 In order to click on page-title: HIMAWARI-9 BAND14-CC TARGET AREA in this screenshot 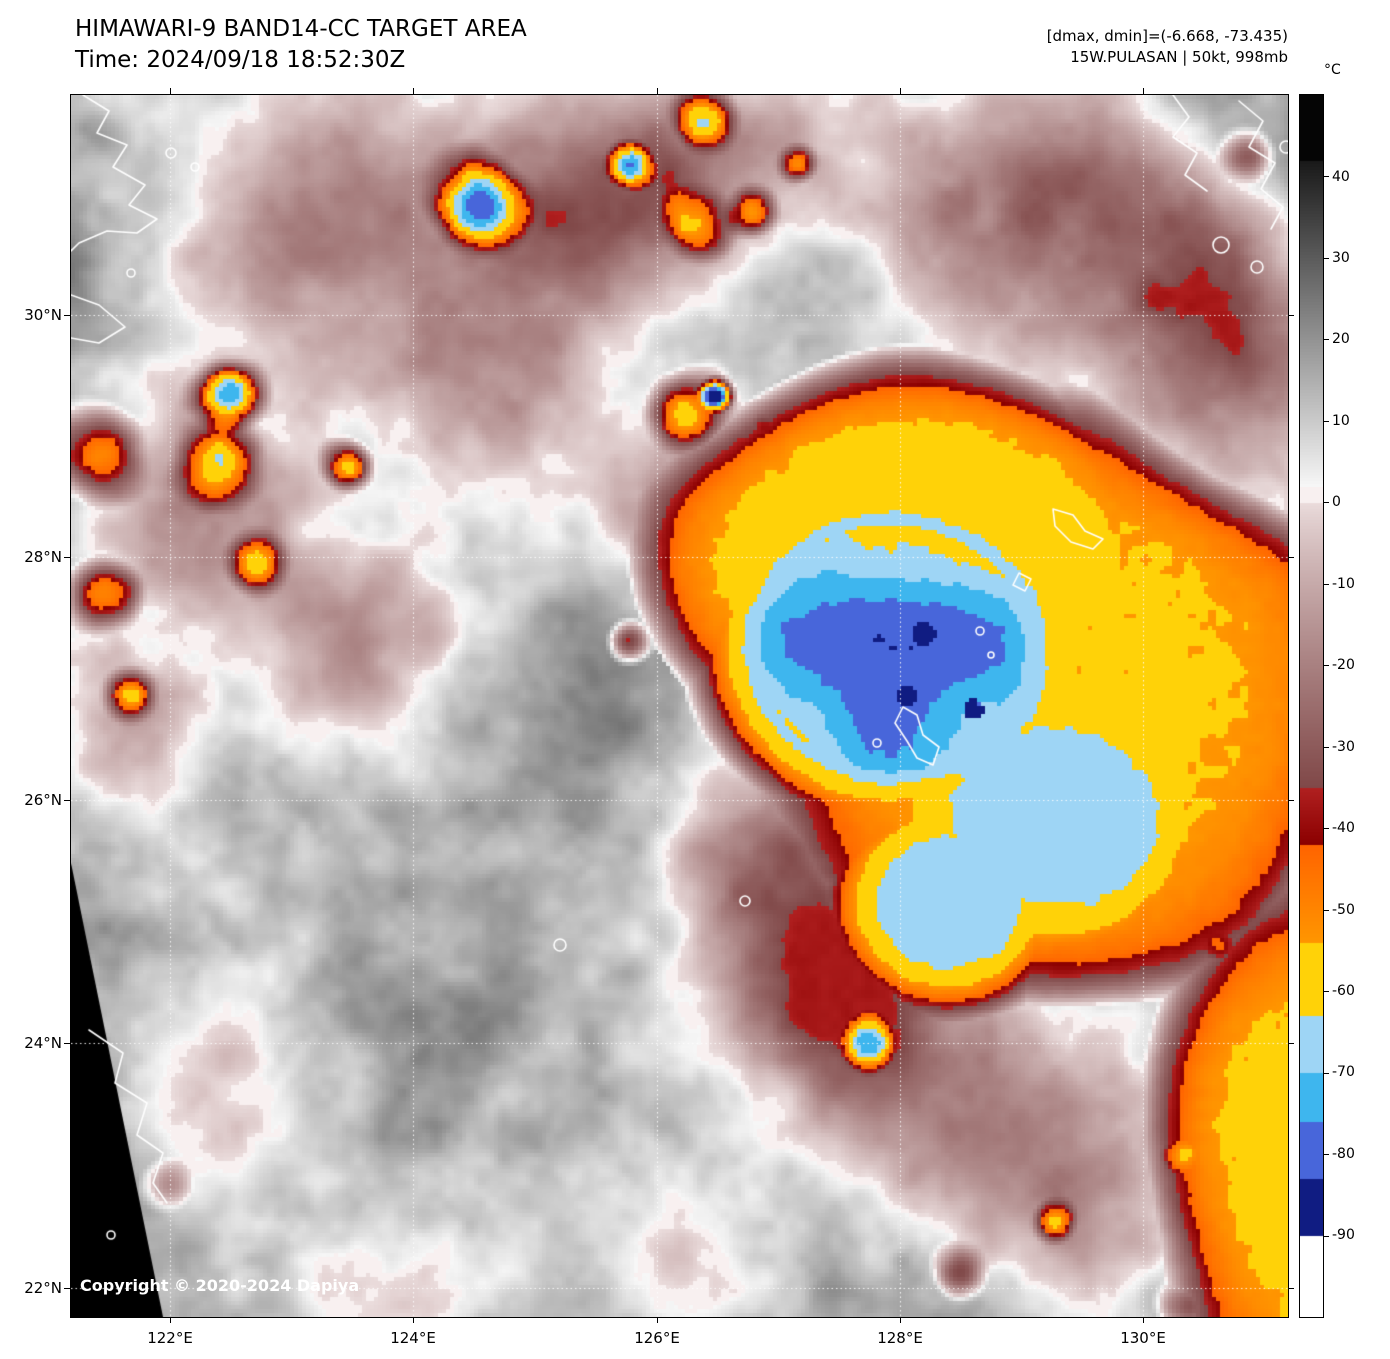, I will do `click(301, 29)`.